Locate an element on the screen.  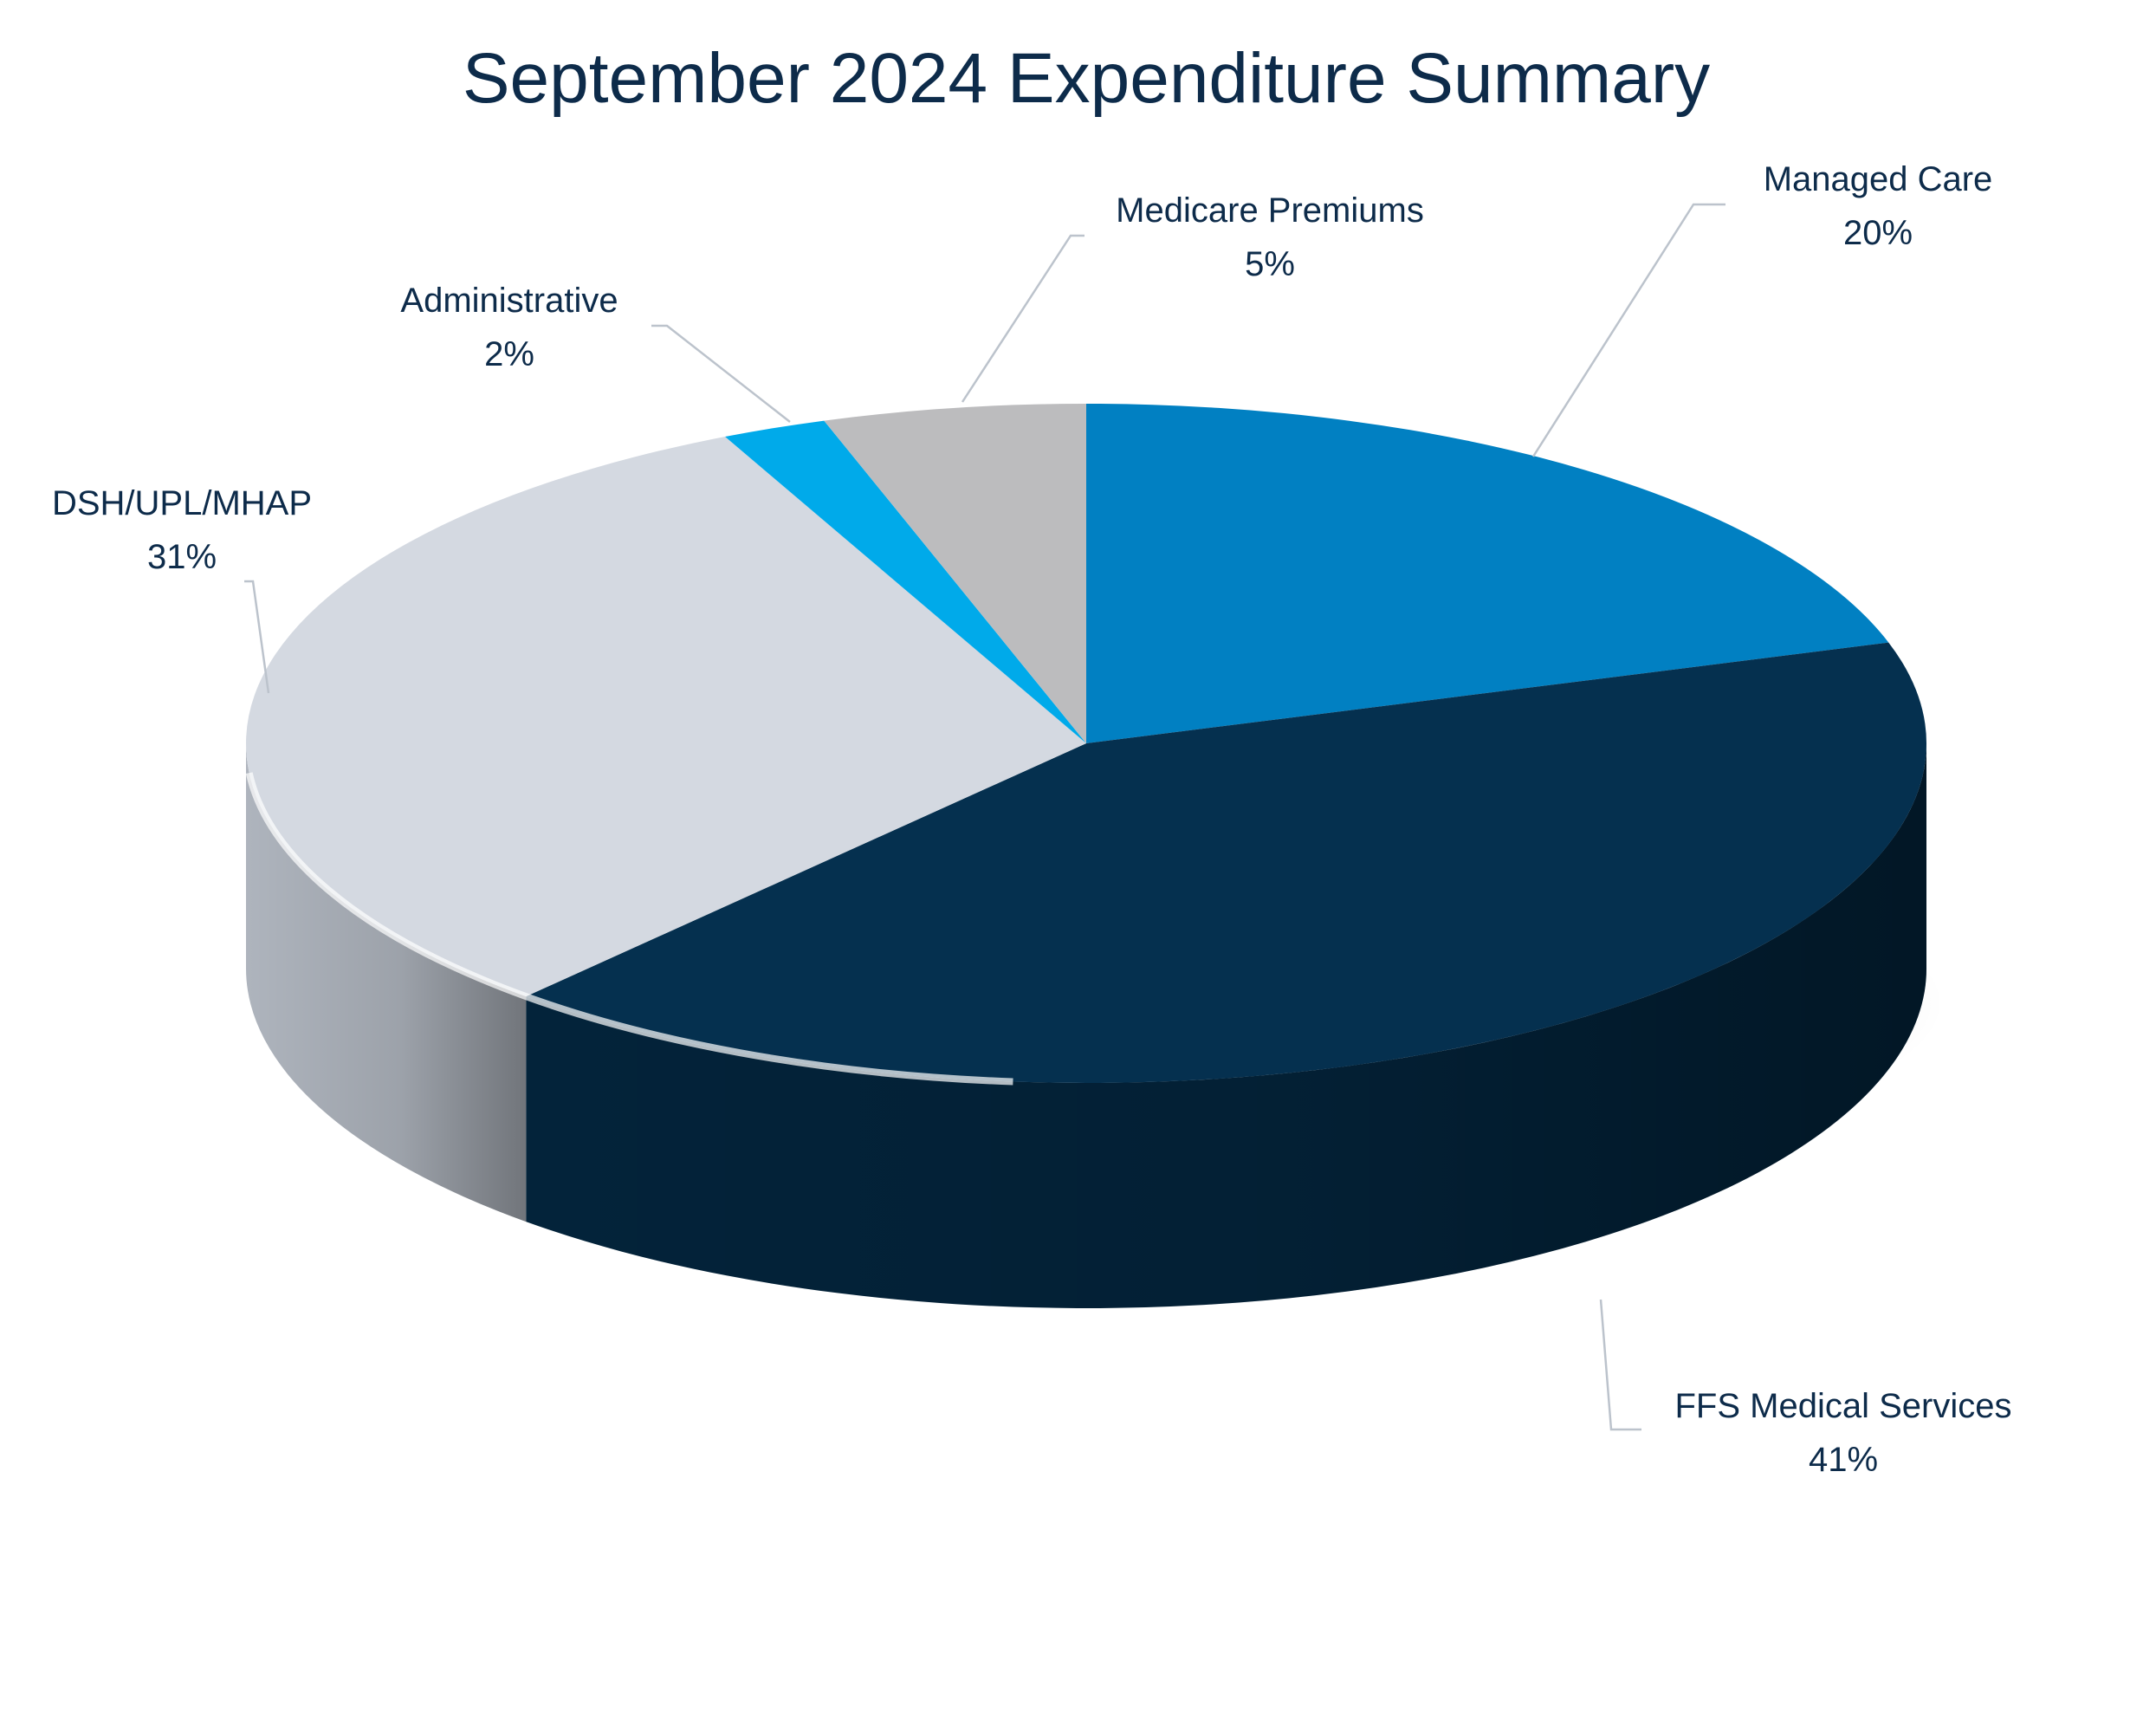
pie-rim-highlight is located at coordinates (629, 929).